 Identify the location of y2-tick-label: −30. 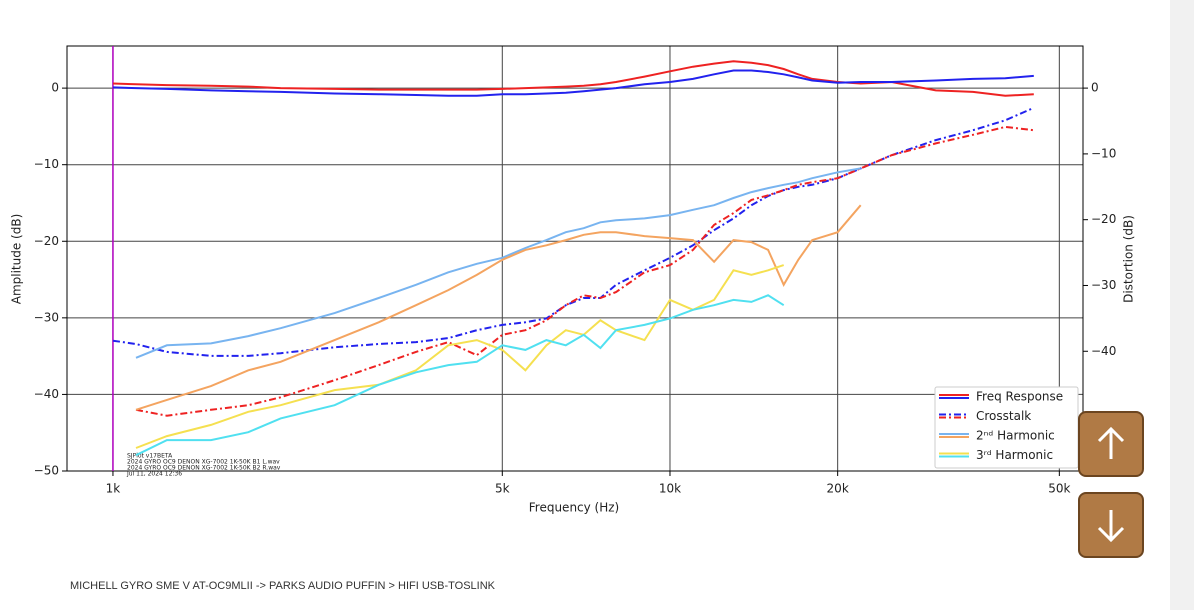
(1103, 285).